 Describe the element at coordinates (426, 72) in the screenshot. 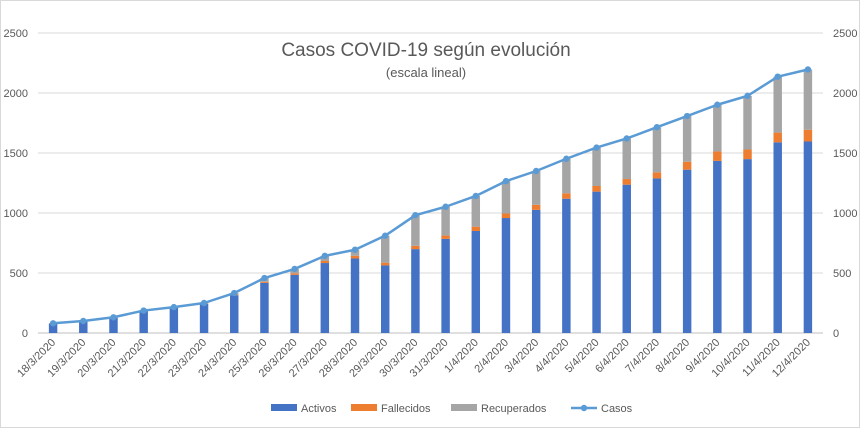

I see `chart-subtitle: (escala lineal)` at that location.